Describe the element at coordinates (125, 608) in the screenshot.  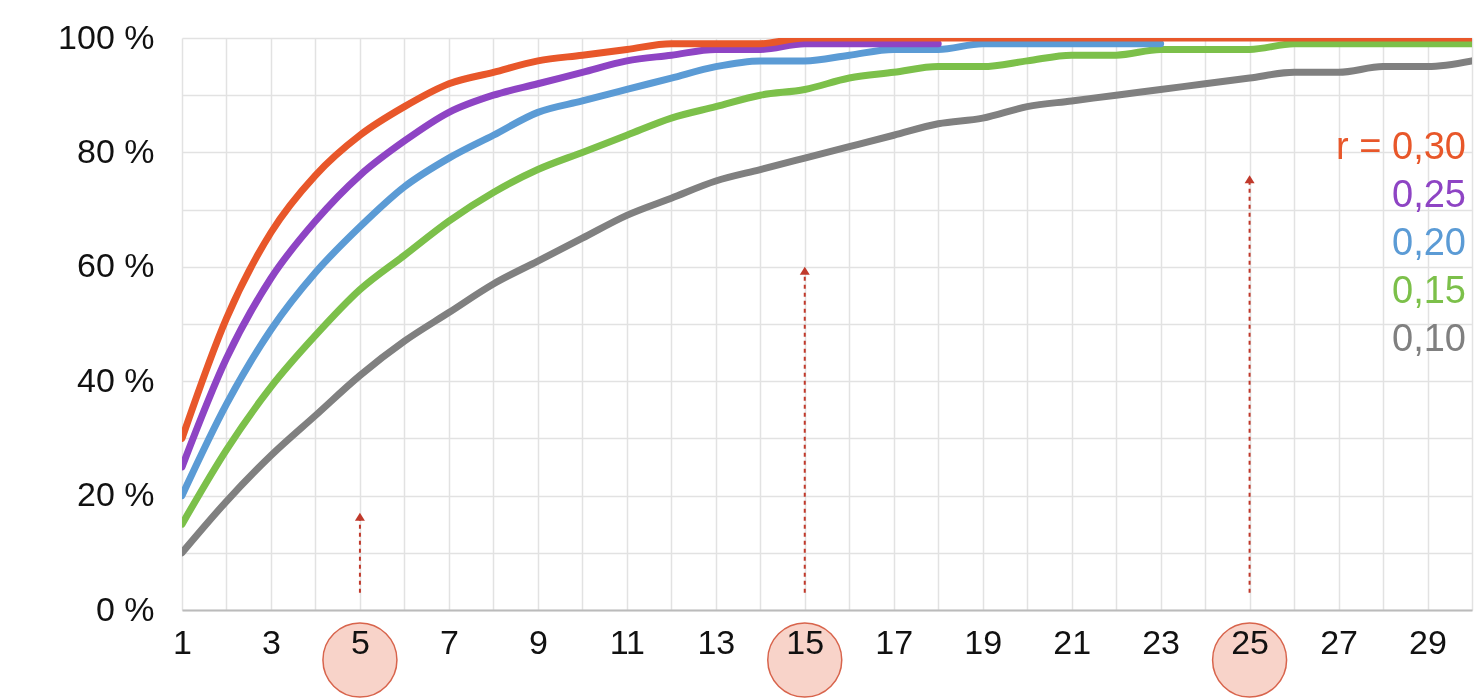
I see `y-tick-label: 0 %` at that location.